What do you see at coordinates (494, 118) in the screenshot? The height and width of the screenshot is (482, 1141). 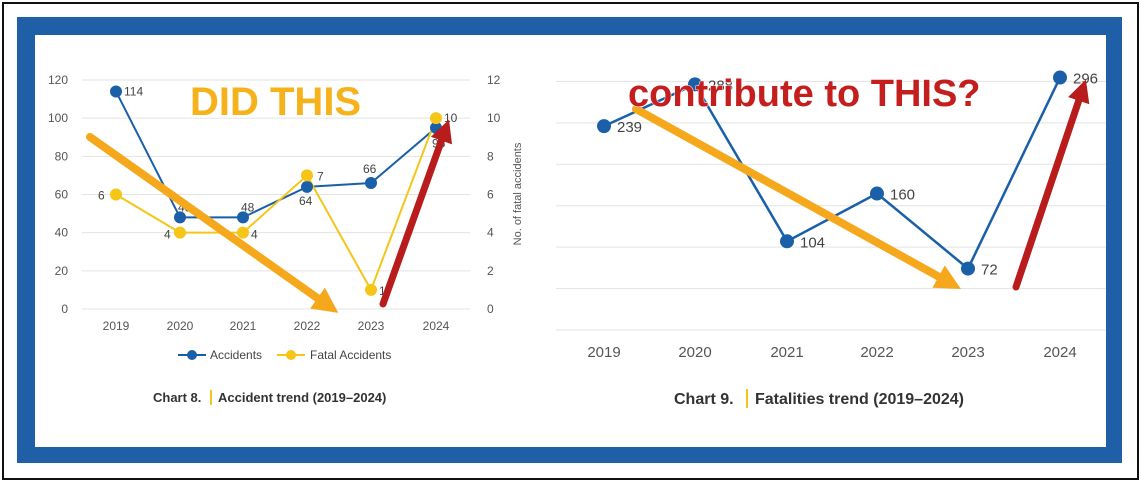 I see `y2-tick-label: 10` at bounding box center [494, 118].